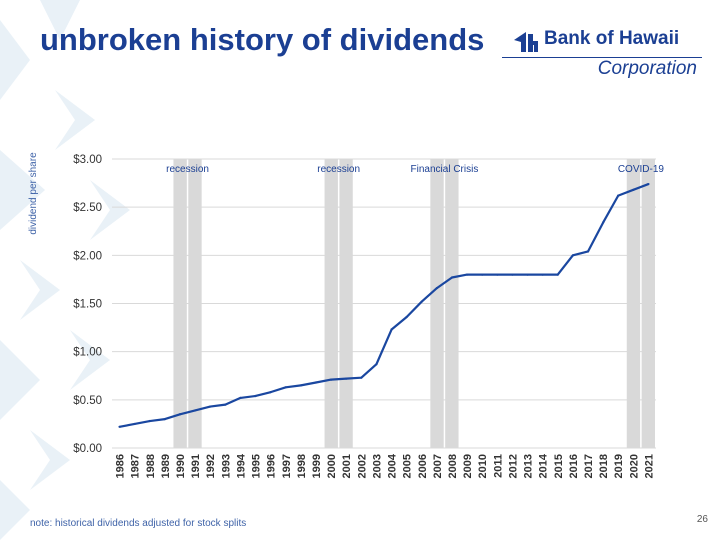  I want to click on logo-divider, so click(602, 57).